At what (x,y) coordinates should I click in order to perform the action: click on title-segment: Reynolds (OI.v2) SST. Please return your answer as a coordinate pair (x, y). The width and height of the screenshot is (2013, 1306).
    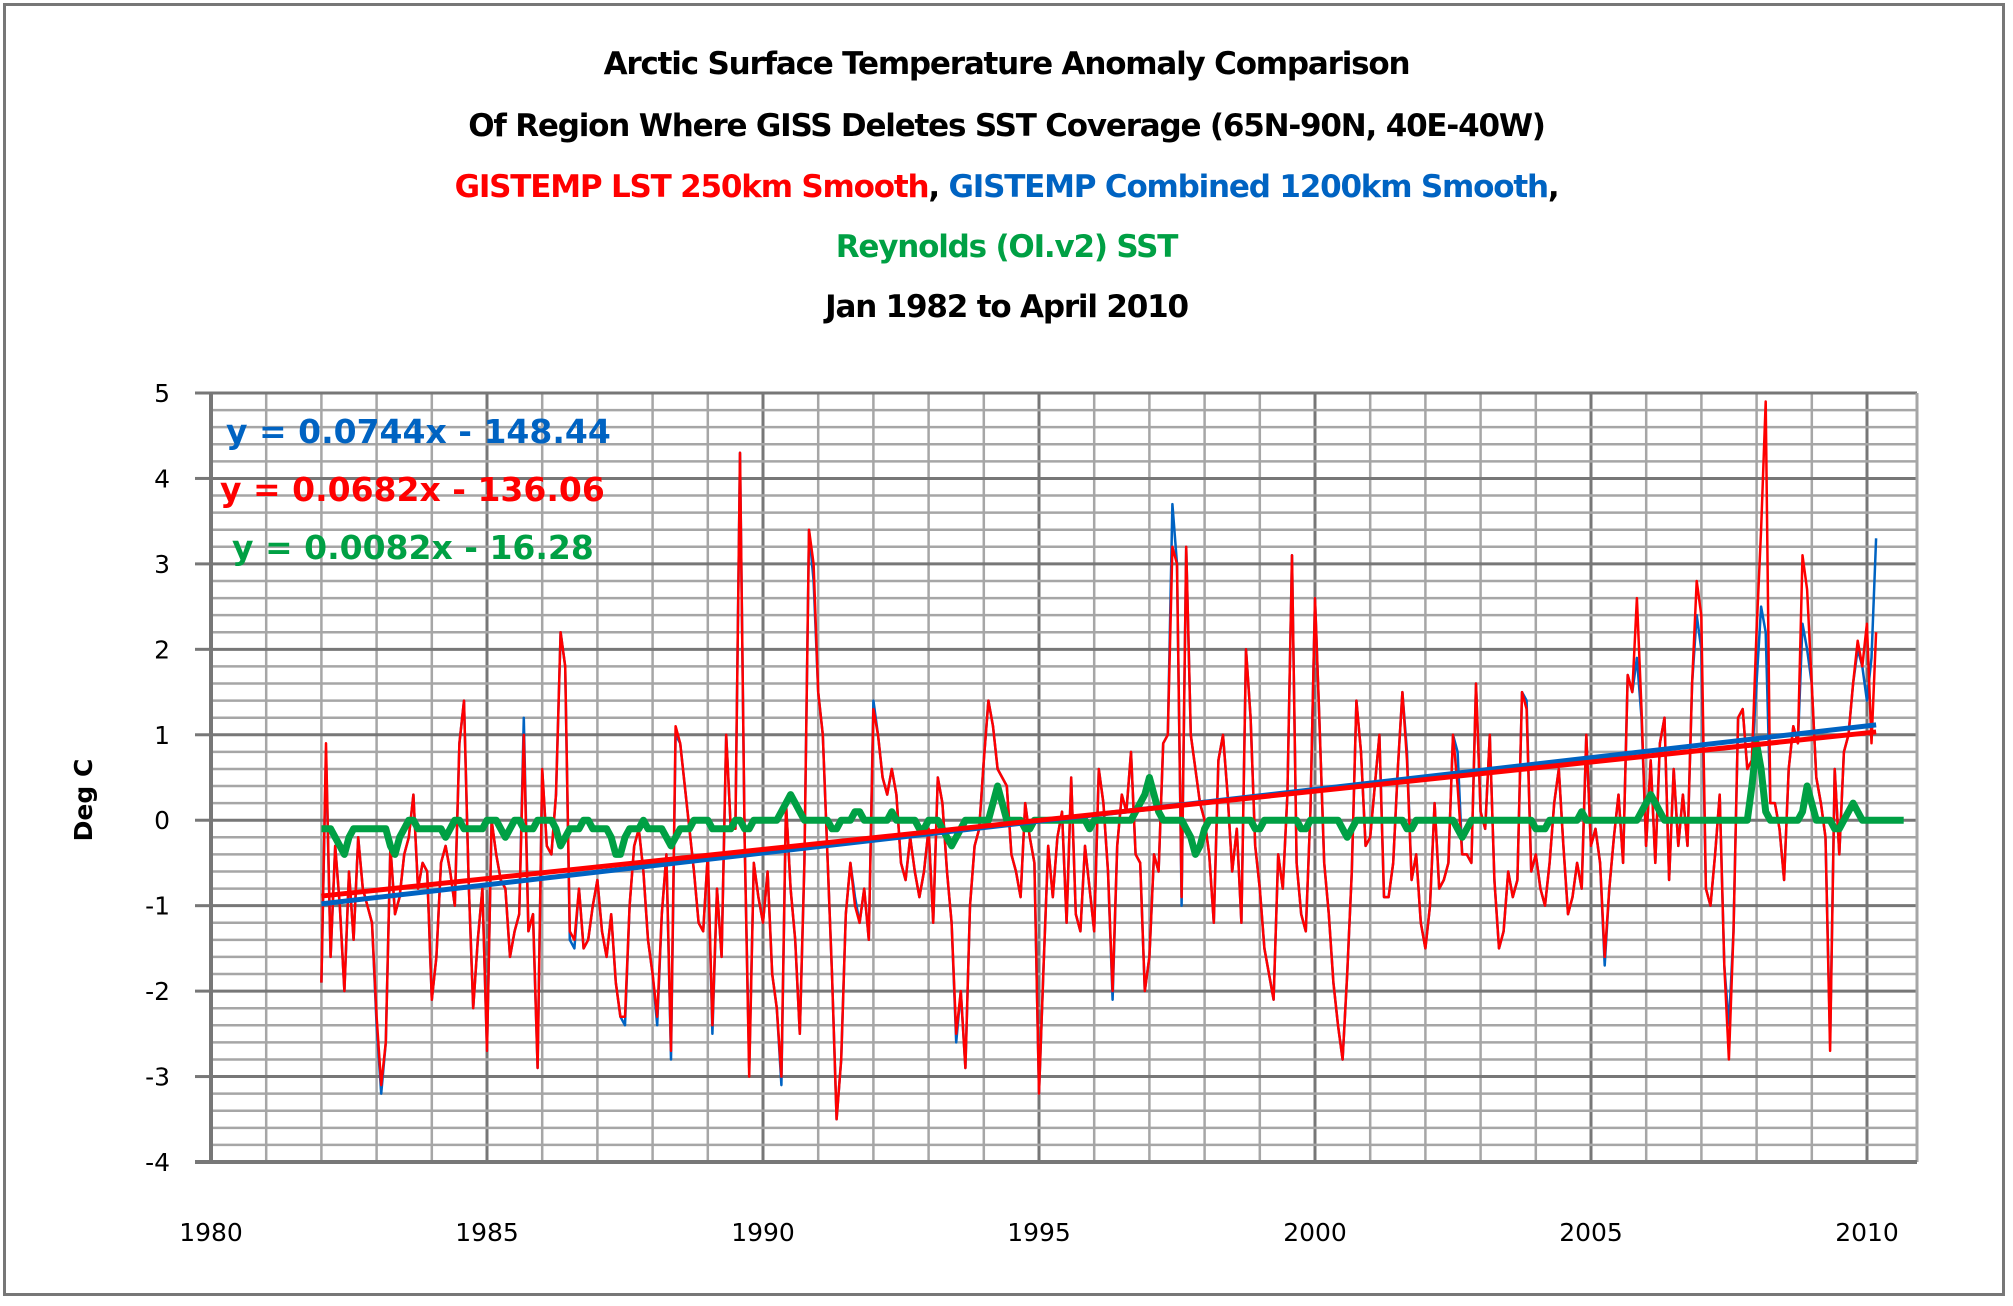
    Looking at the image, I should click on (1007, 247).